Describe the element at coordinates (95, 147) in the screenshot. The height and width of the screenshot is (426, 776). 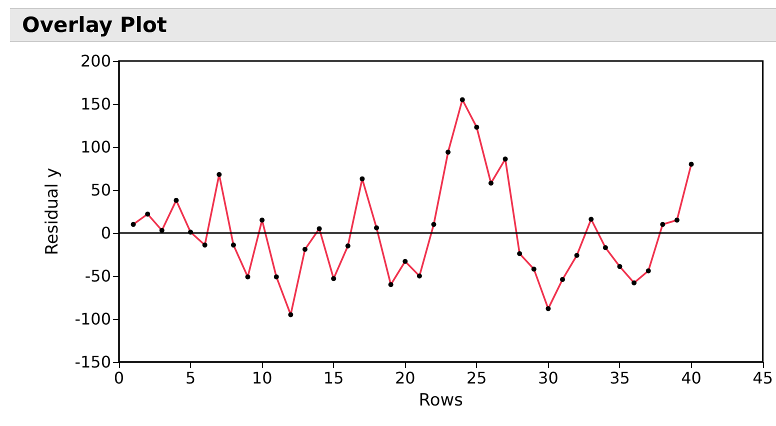
I see `y-tick-label: 100` at that location.